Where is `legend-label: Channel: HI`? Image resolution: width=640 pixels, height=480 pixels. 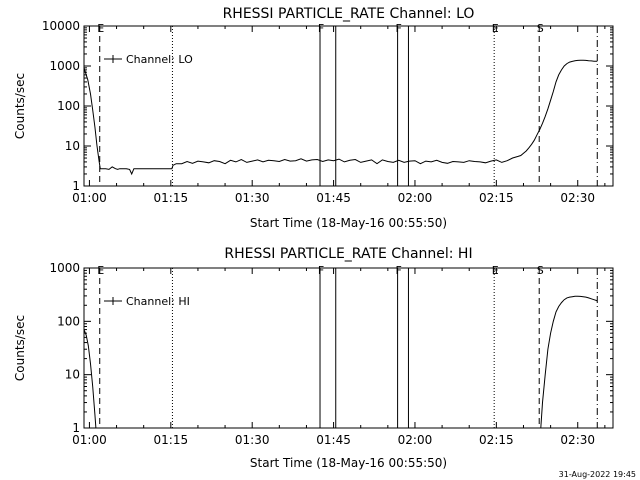
legend-label: Channel: HI is located at coordinates (158, 301).